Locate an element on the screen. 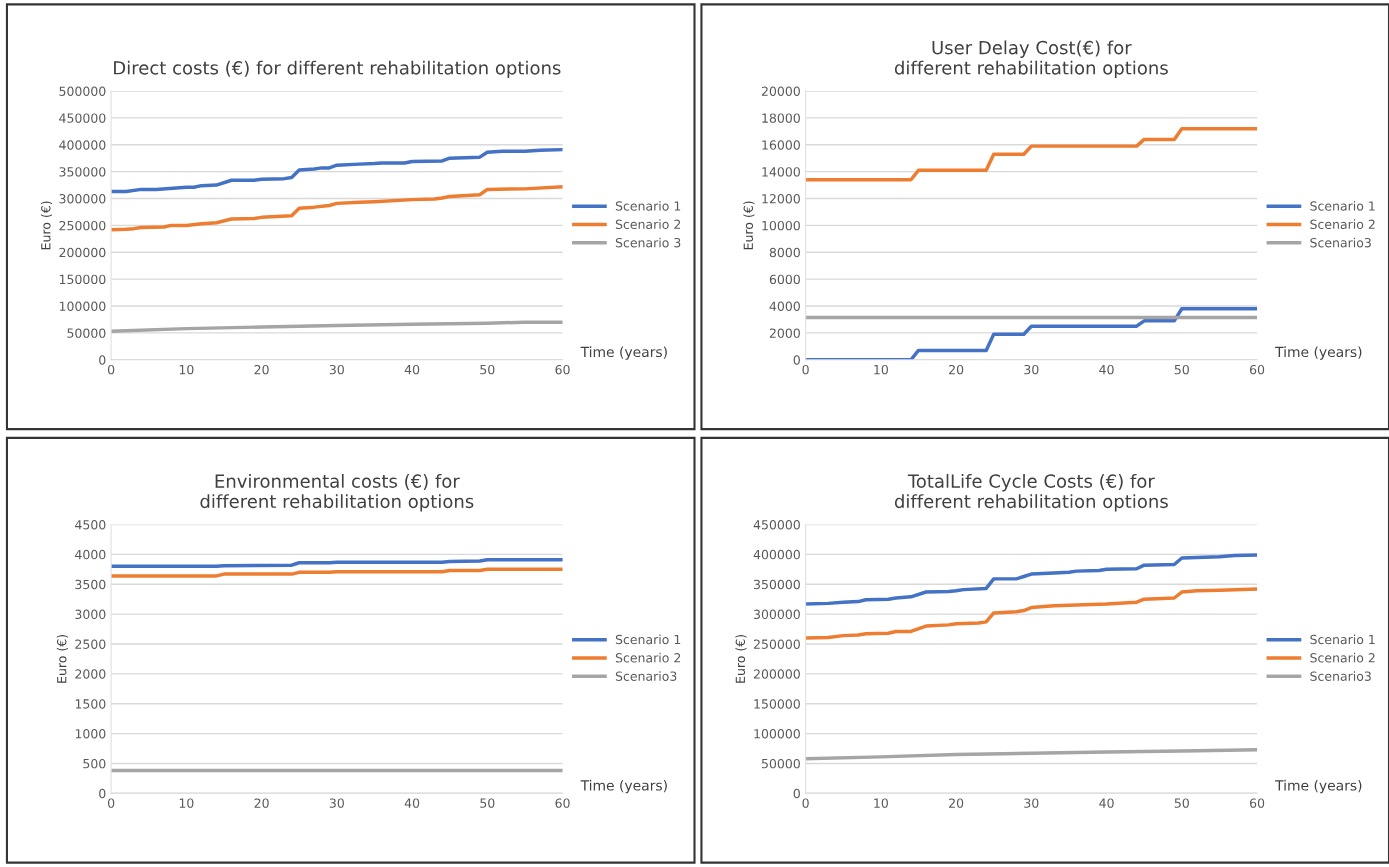 The image size is (1389, 867). chart-title: TotalLife Cycle Costs (€) for different rehabilitation options is located at coordinates (1031, 492).